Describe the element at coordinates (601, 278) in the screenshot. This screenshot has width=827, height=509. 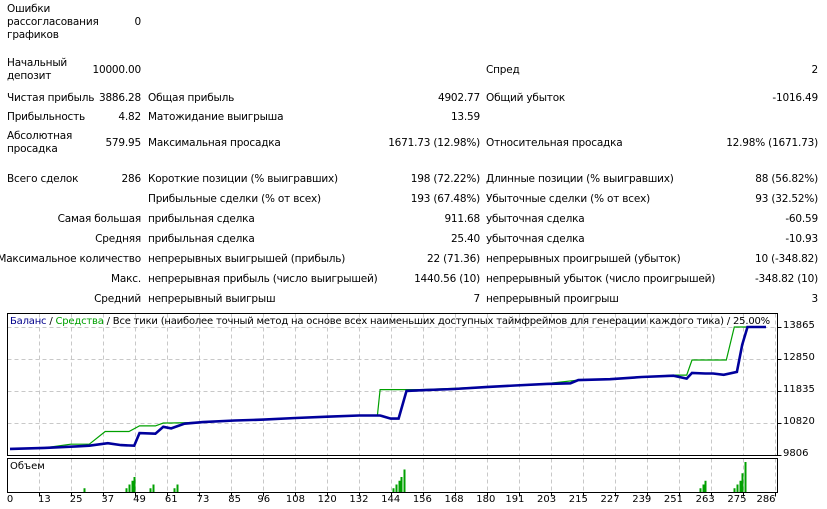
I see `stat-label: непрерывный убыток (число проигрышей)` at that location.